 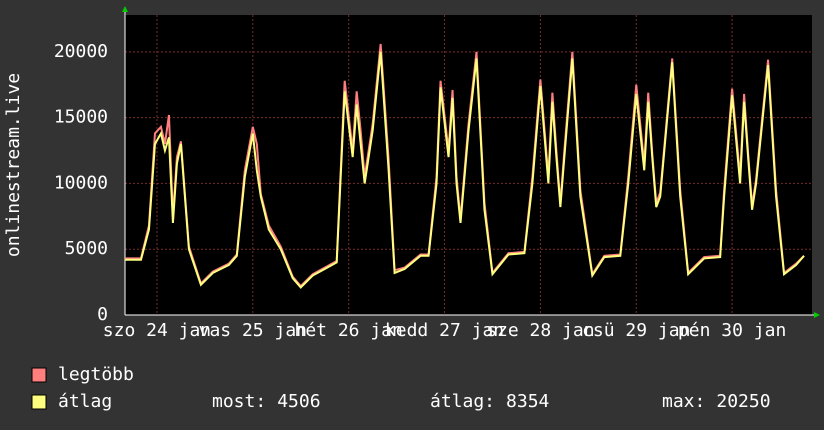 I want to click on legend-label: átlag, so click(x=85, y=401).